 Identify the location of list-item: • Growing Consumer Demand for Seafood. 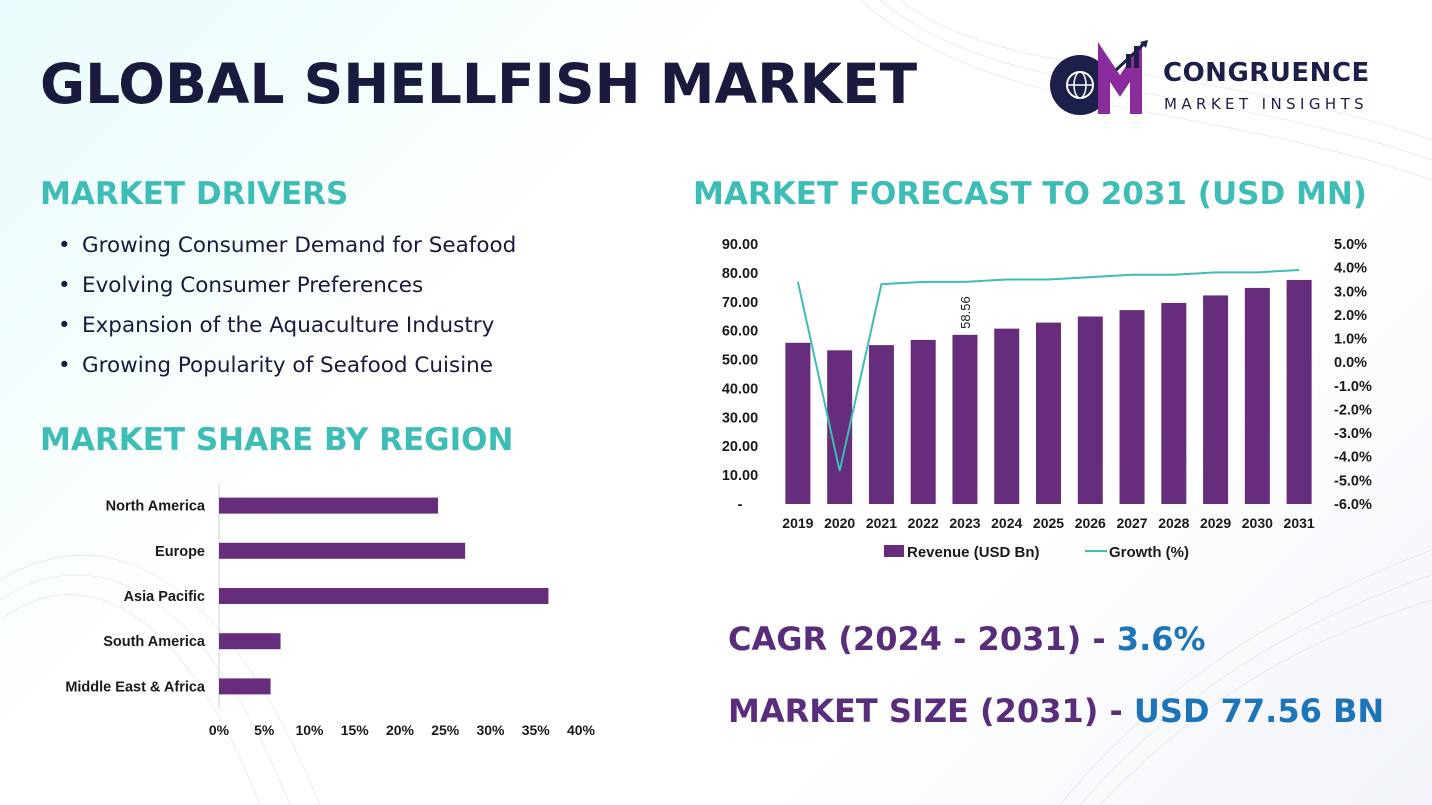
(287, 252).